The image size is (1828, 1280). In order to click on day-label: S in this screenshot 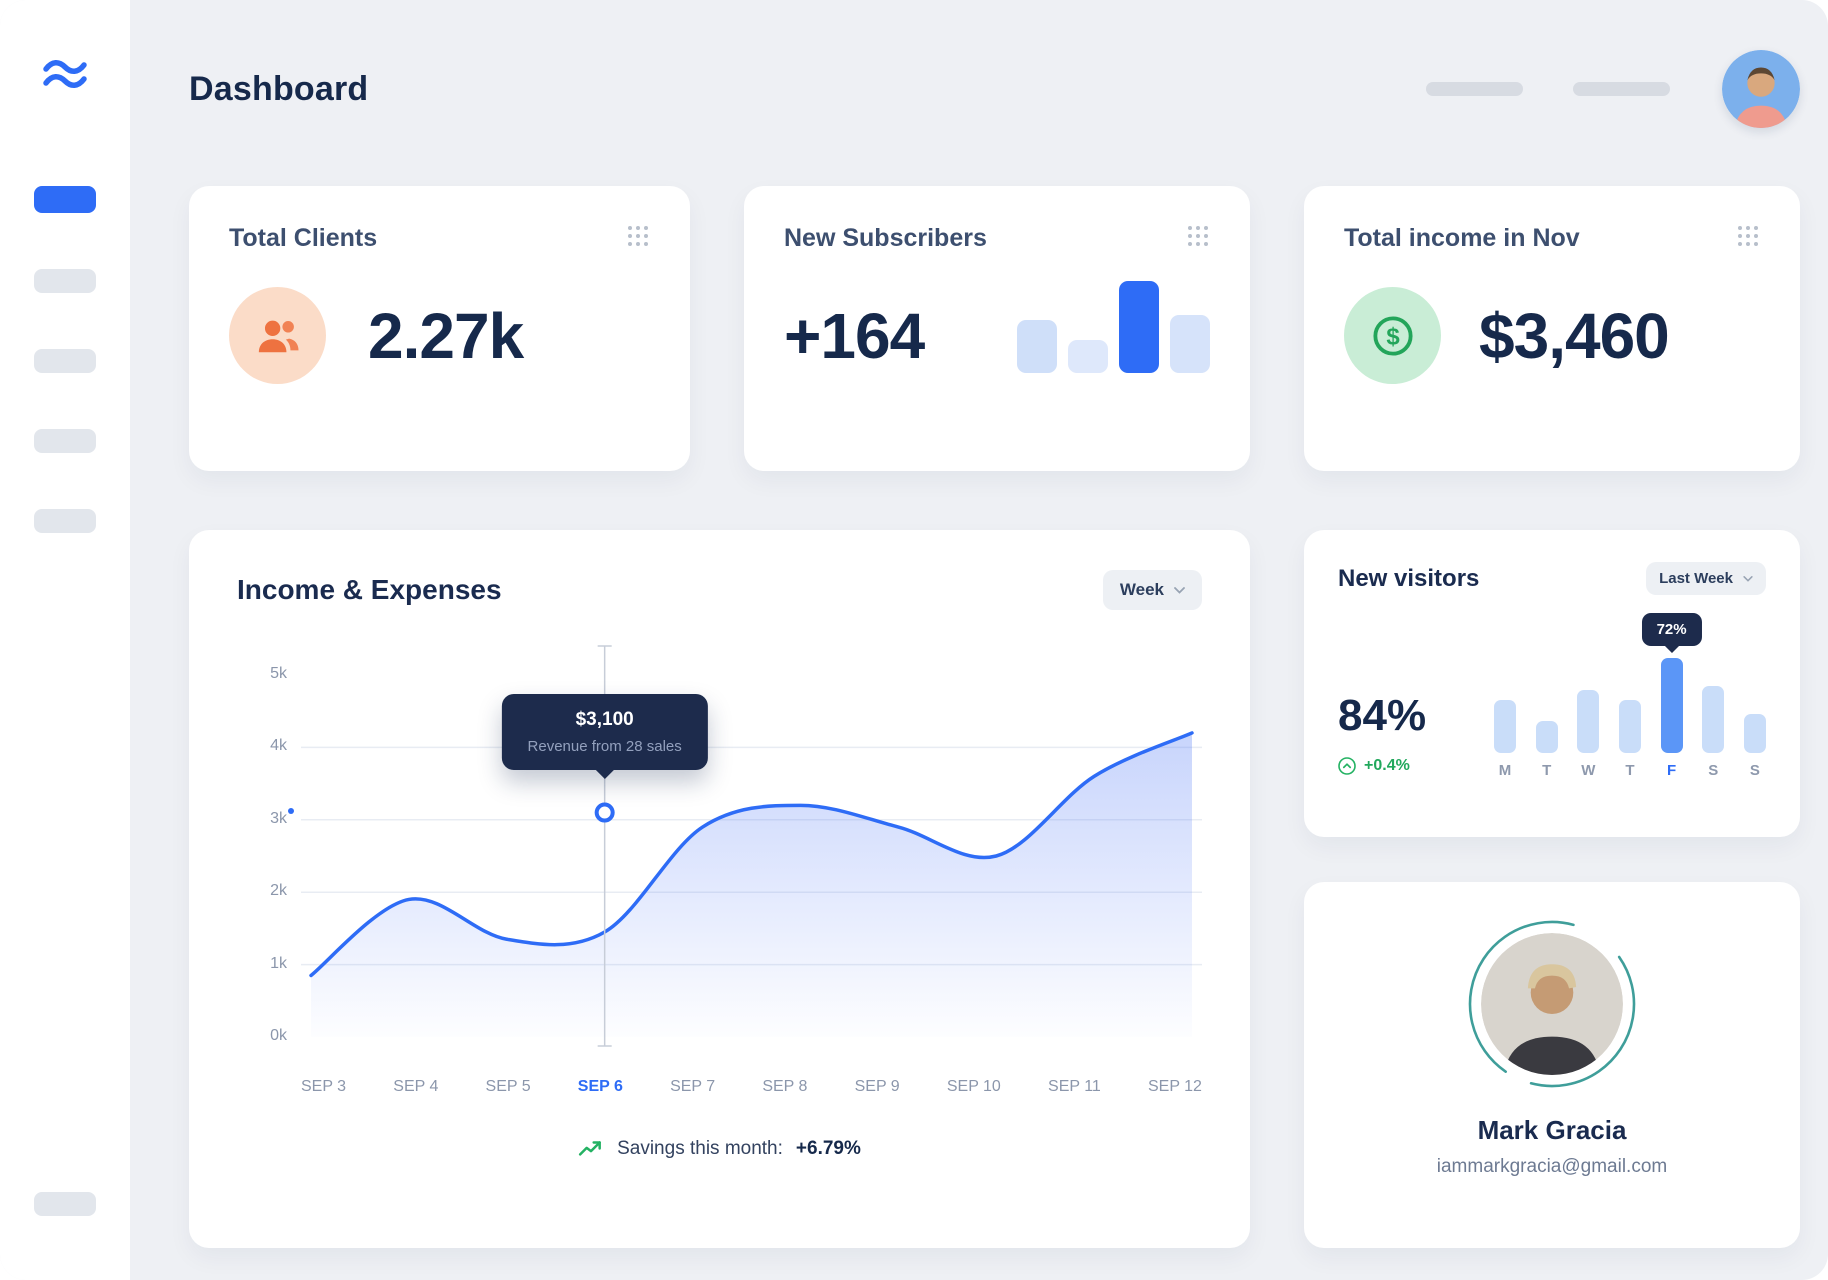, I will do `click(1754, 770)`.